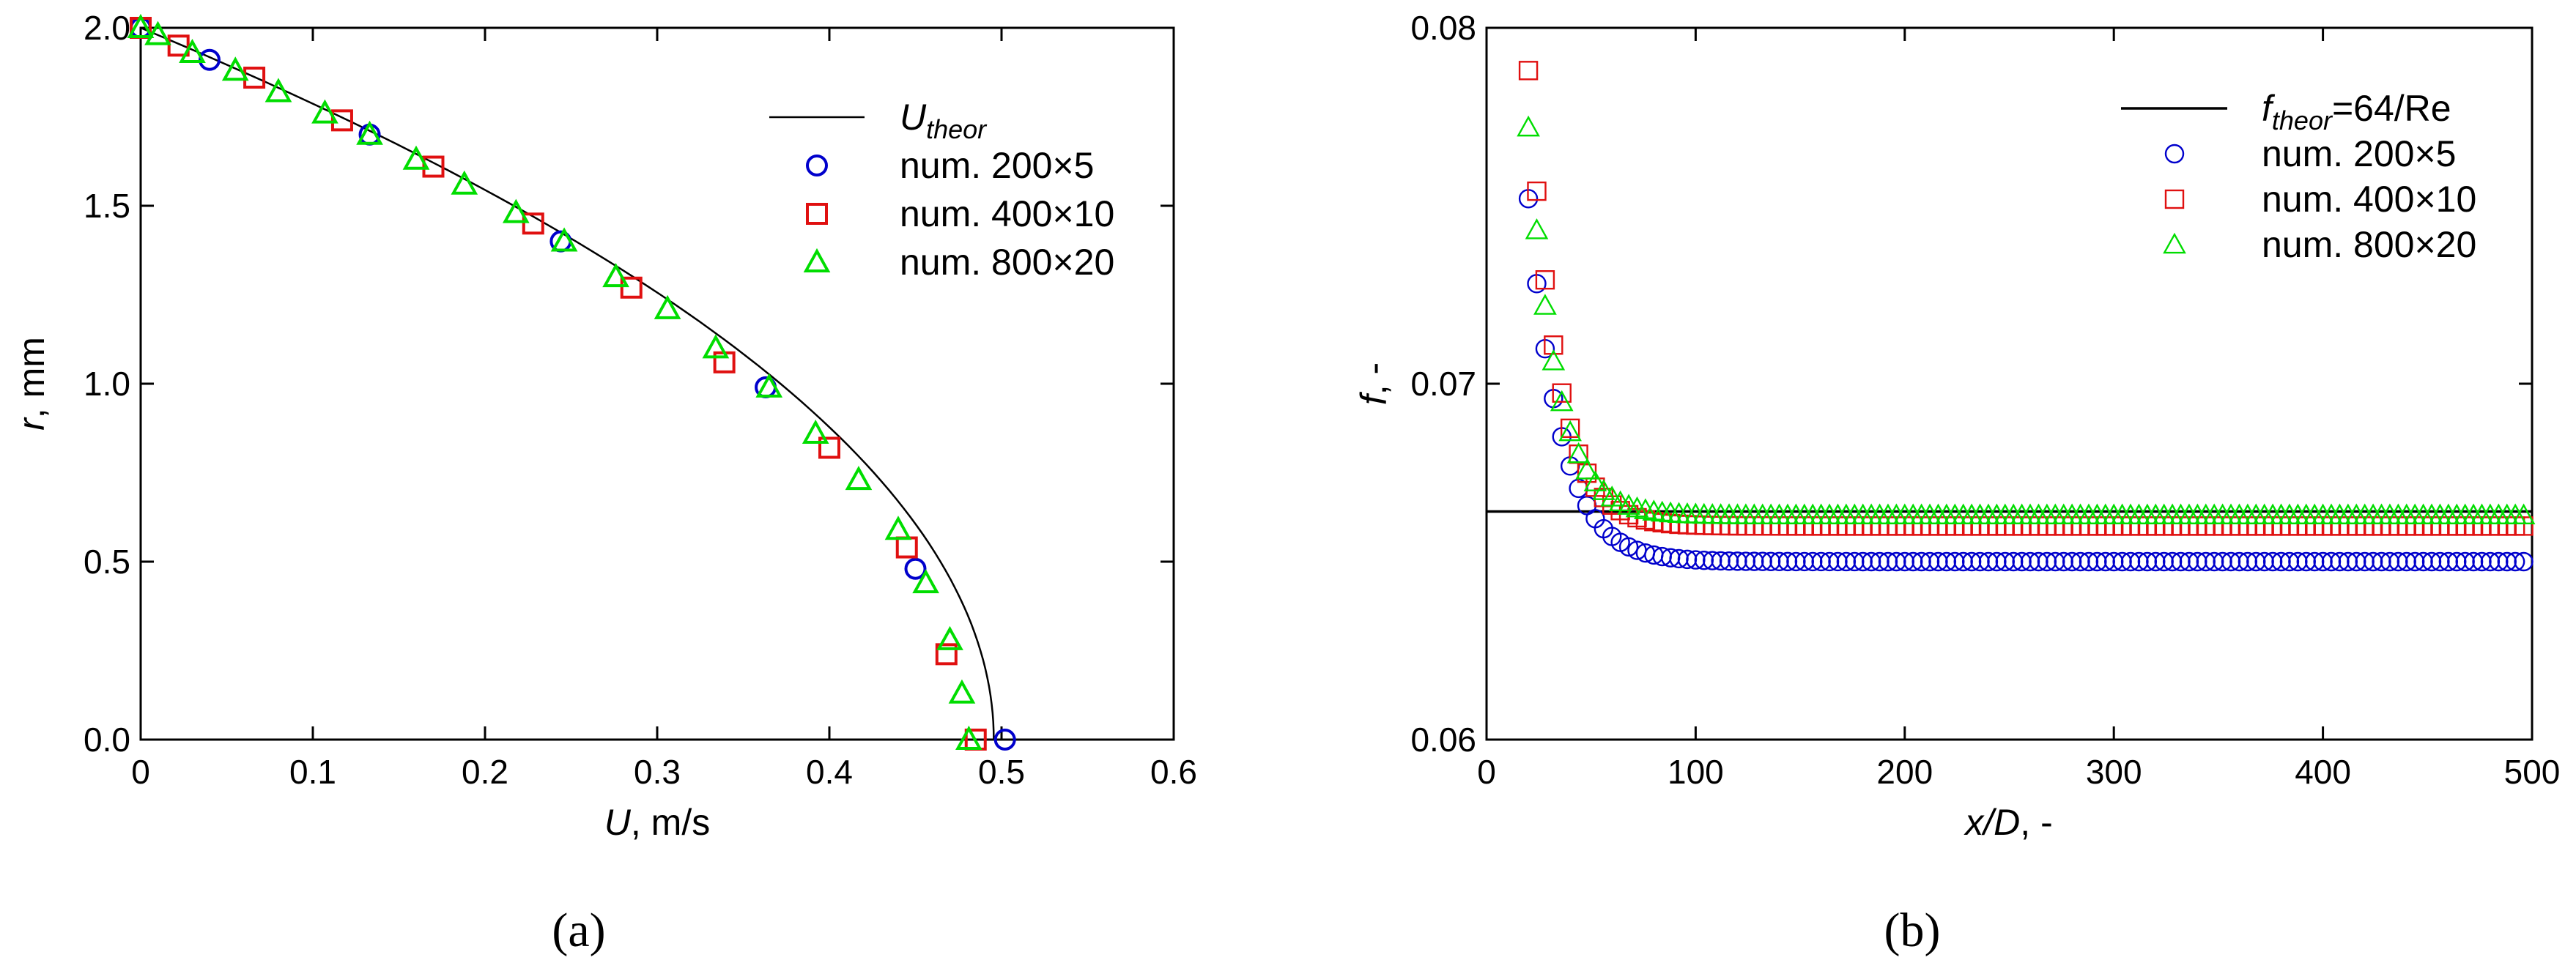 This screenshot has height=971, width=2576. I want to click on y-tick-label: 0.06, so click(1443, 740).